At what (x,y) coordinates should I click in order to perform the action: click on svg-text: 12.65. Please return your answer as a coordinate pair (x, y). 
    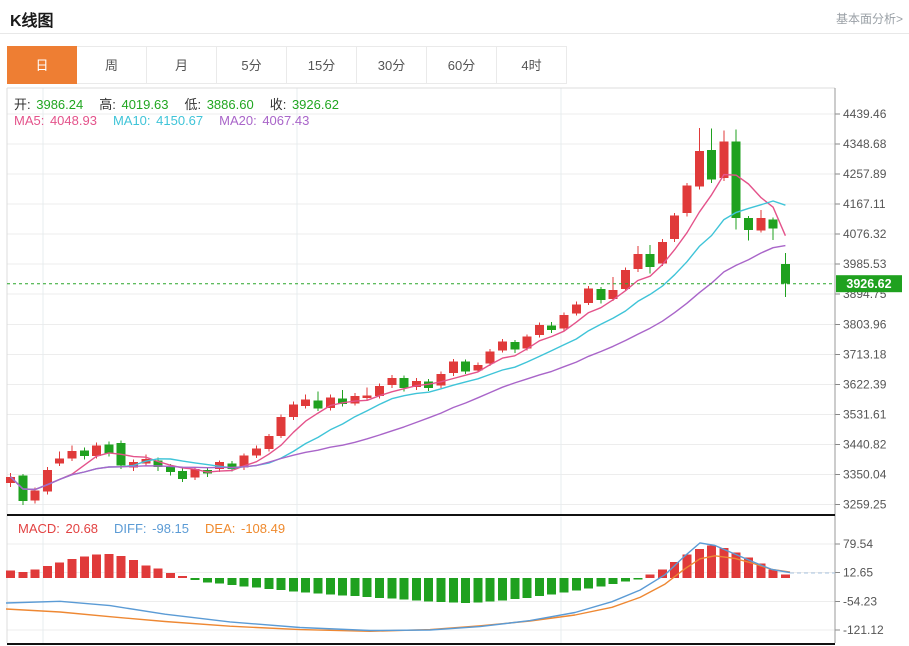
    Looking at the image, I should click on (858, 573).